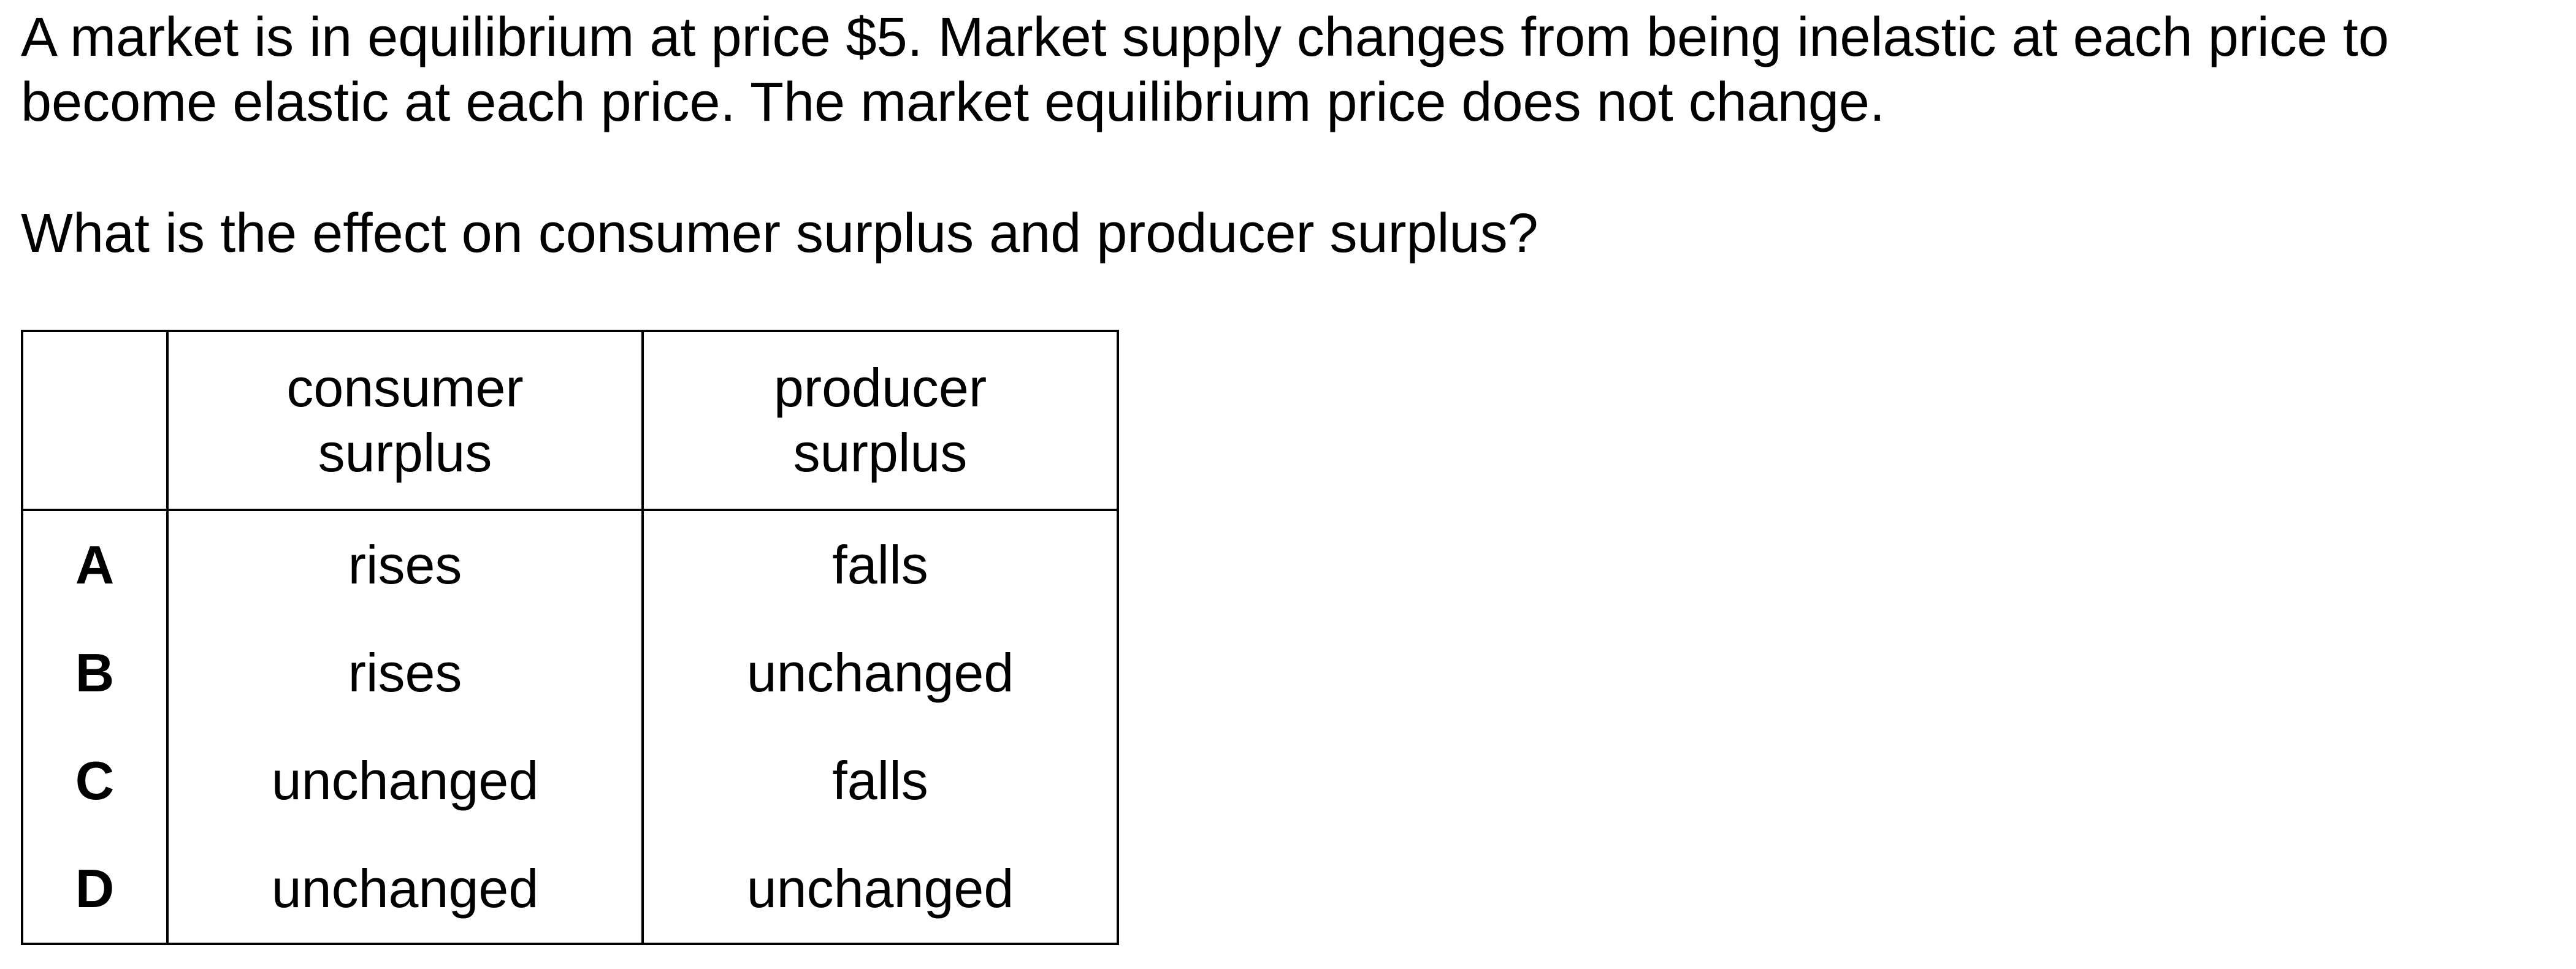 The image size is (2576, 969). I want to click on option-letter: B, so click(95, 673).